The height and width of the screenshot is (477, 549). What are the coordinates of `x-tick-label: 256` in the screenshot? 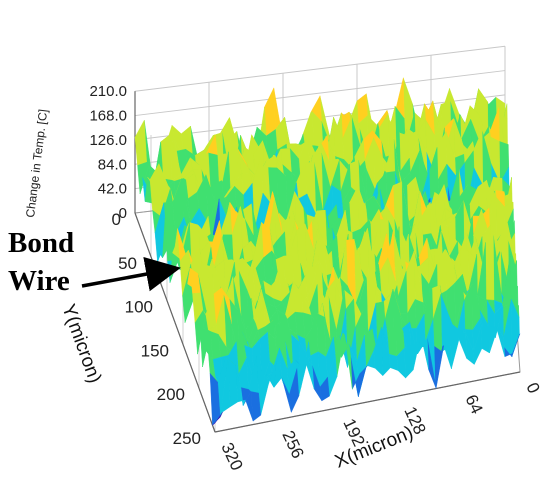 It's located at (292, 445).